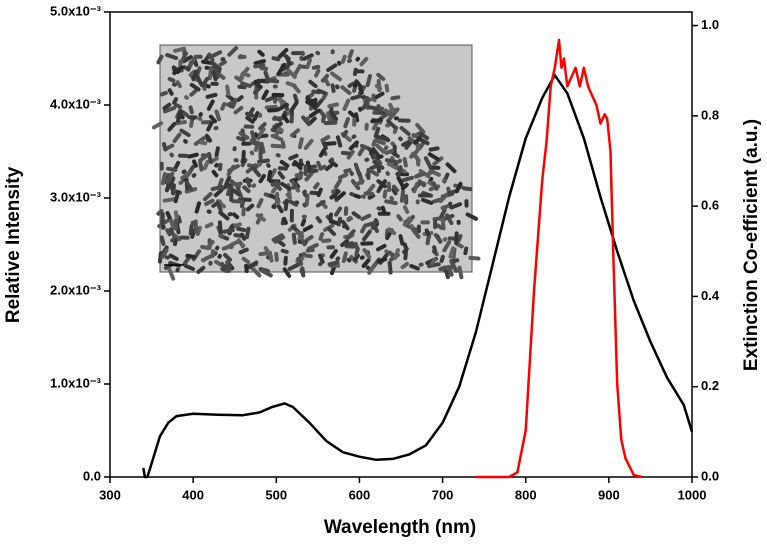  I want to click on x-tick-label: 300, so click(110, 494).